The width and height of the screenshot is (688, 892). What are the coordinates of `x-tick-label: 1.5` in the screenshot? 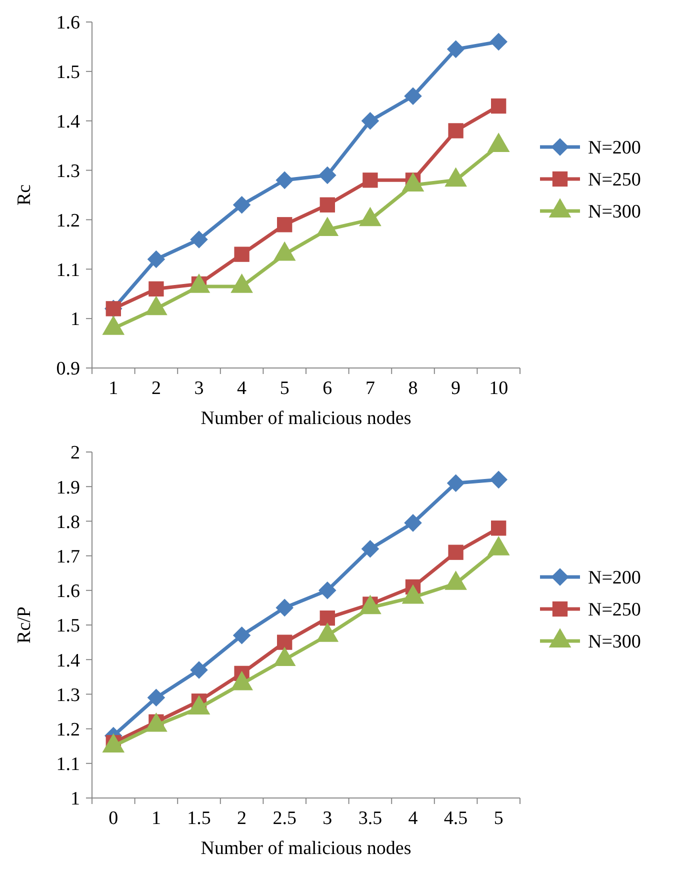 It's located at (199, 818).